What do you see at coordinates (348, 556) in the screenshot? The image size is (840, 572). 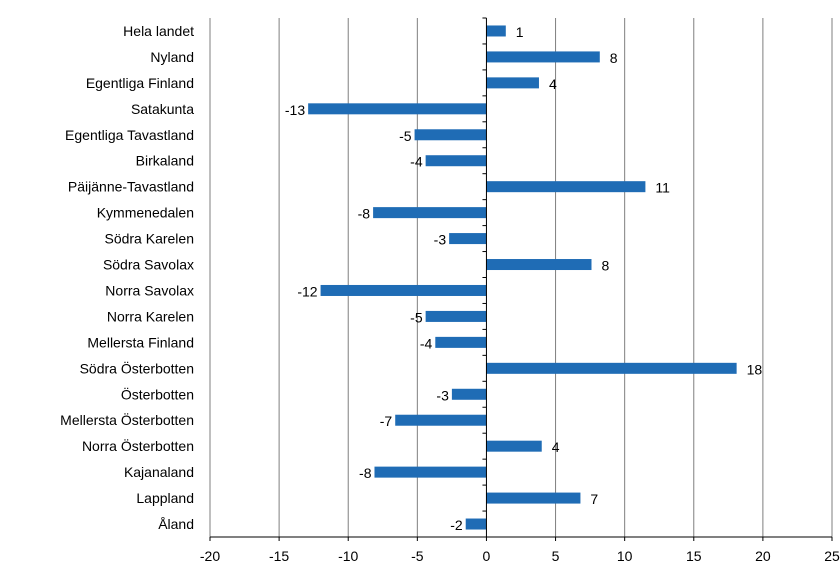 I see `x-tick-label: -10` at bounding box center [348, 556].